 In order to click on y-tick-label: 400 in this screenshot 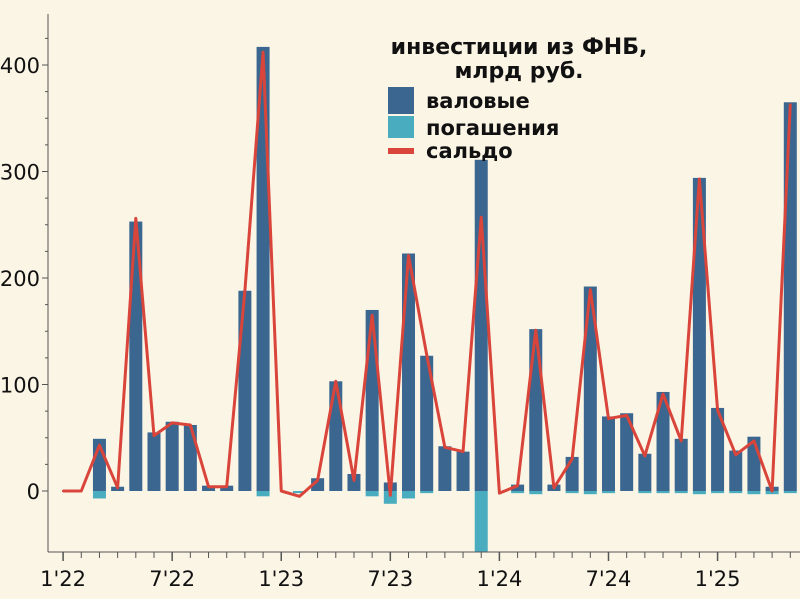, I will do `click(20, 66)`.